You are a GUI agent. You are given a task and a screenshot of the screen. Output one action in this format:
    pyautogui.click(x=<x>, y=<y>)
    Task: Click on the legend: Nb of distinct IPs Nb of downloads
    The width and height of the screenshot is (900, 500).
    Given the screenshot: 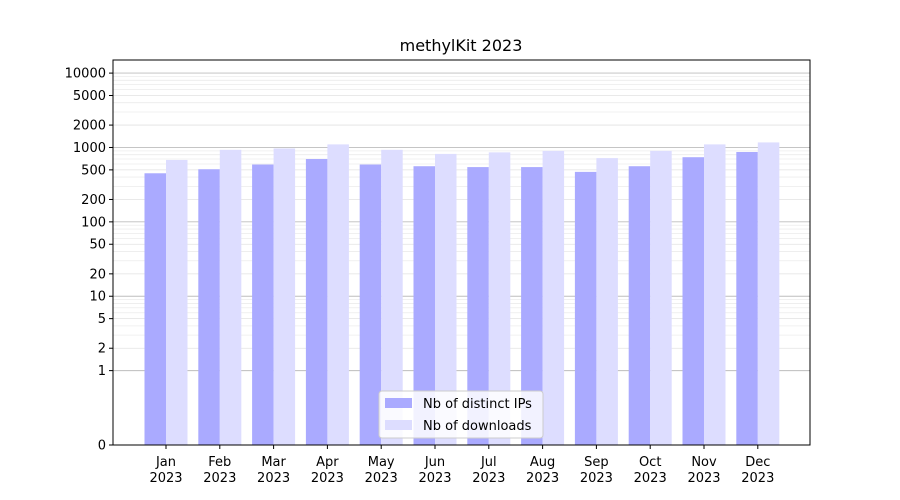 What is the action you would take?
    pyautogui.click(x=461, y=414)
    